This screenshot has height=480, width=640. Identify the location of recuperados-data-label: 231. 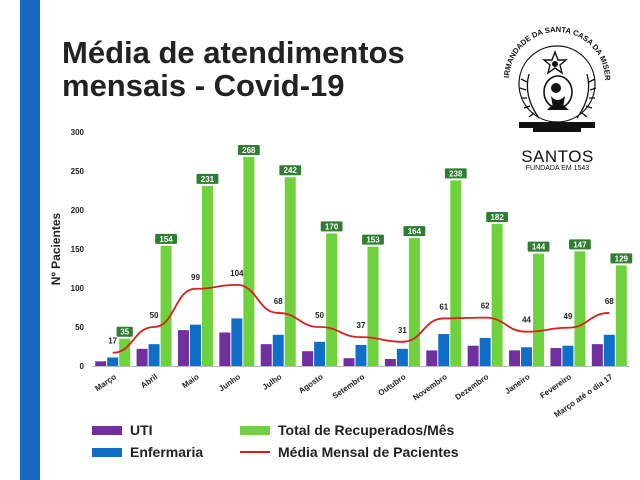
(208, 179).